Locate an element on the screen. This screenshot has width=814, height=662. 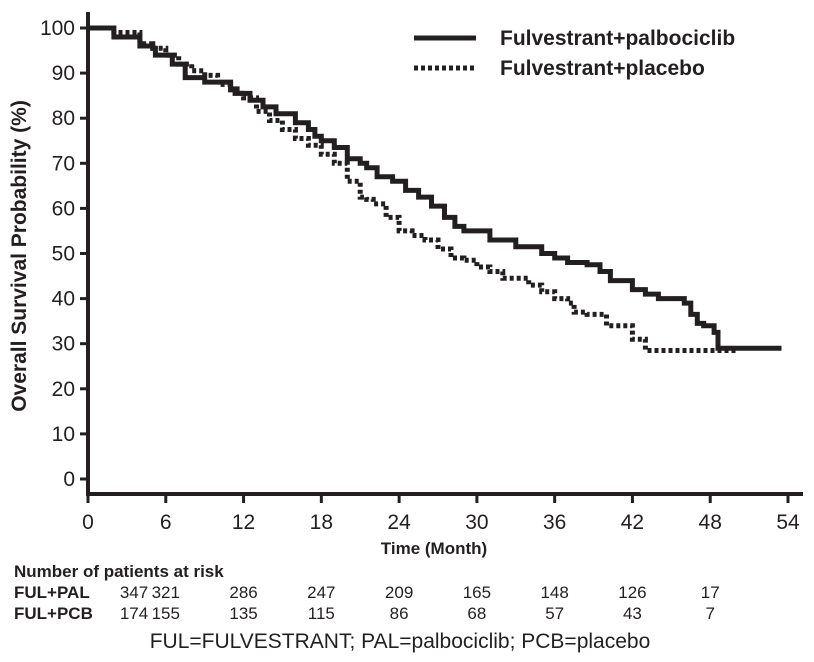
legend-label-1: Fulvestrant+palbociclib is located at coordinates (617, 38).